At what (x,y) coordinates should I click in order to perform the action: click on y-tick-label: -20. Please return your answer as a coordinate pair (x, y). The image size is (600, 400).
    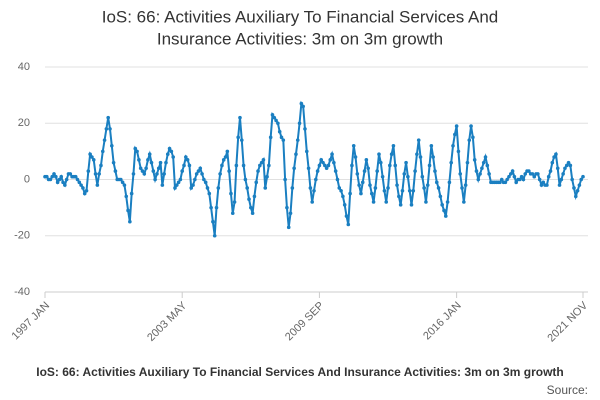
    Looking at the image, I should click on (22, 236).